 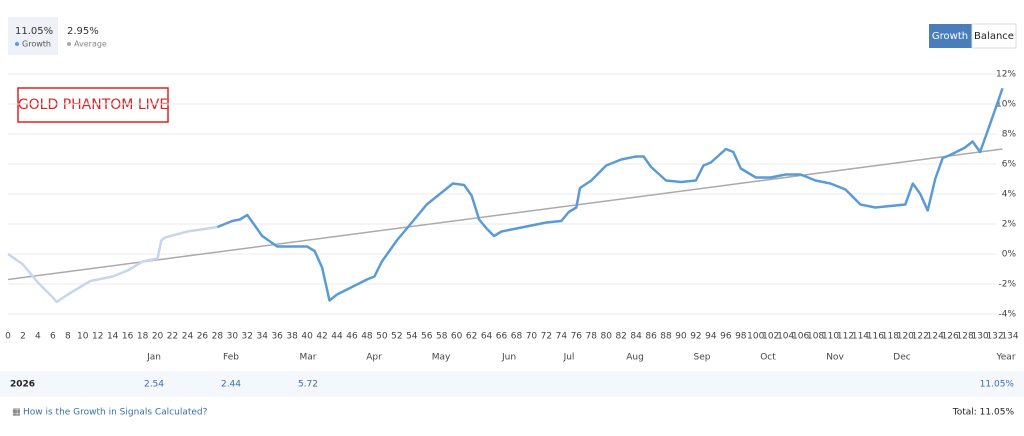 What do you see at coordinates (53, 337) in the screenshot?
I see `x-tick-label: 6` at bounding box center [53, 337].